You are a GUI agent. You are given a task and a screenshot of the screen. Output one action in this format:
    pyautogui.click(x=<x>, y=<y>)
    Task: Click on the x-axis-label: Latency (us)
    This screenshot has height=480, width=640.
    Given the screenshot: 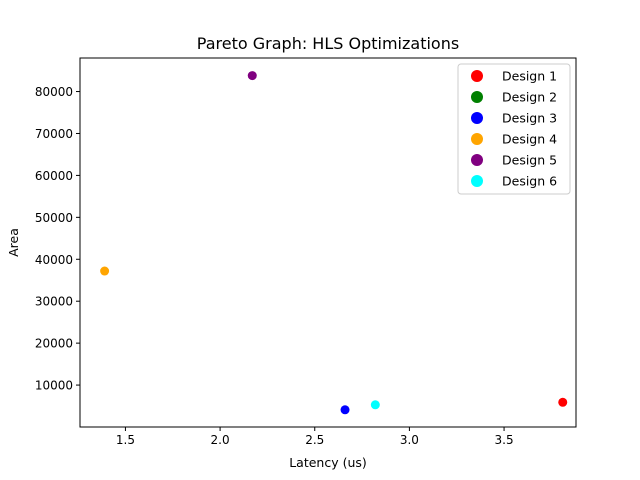 What is the action you would take?
    pyautogui.click(x=328, y=462)
    